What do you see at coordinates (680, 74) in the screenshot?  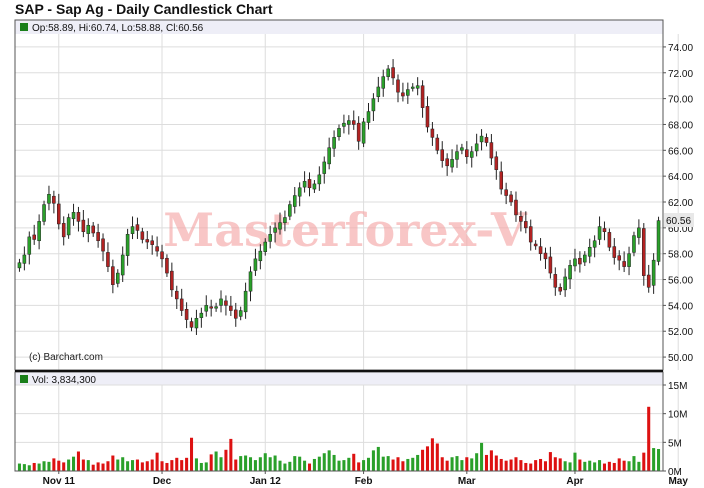 I see `price-tick-label: 72.00` at bounding box center [680, 74].